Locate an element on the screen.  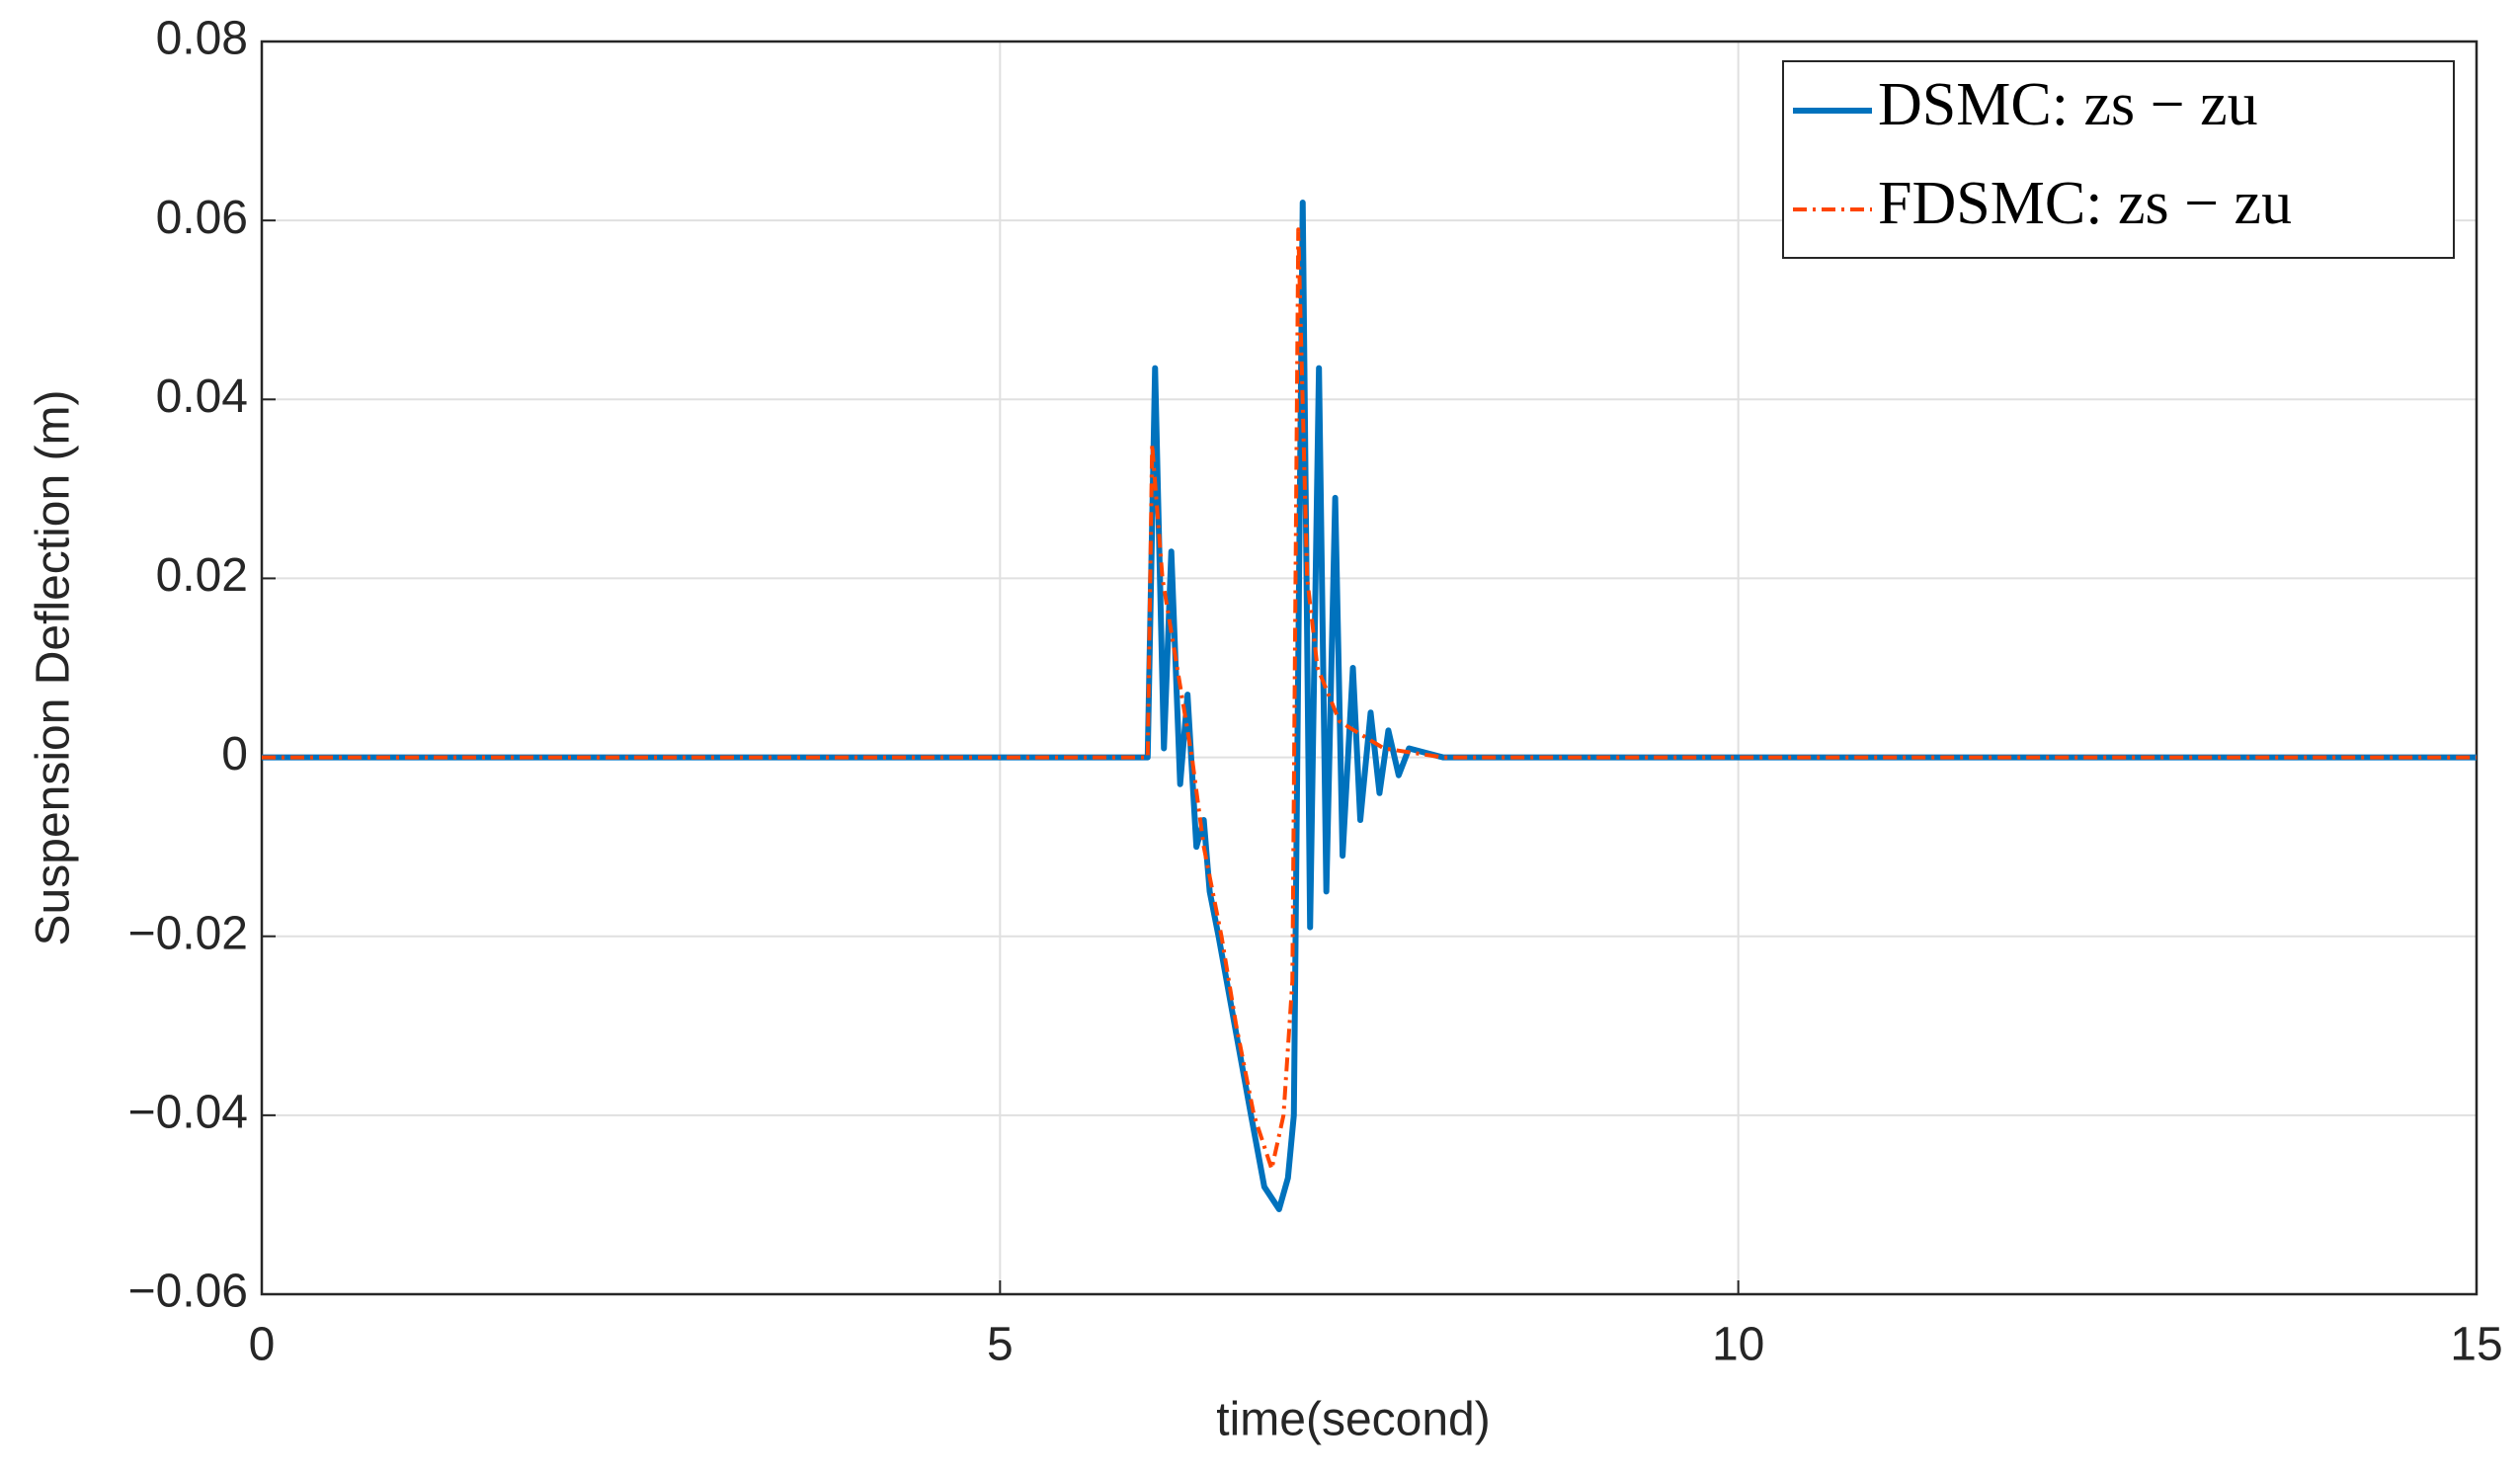
x-tick-label: 0 is located at coordinates (262, 1345).